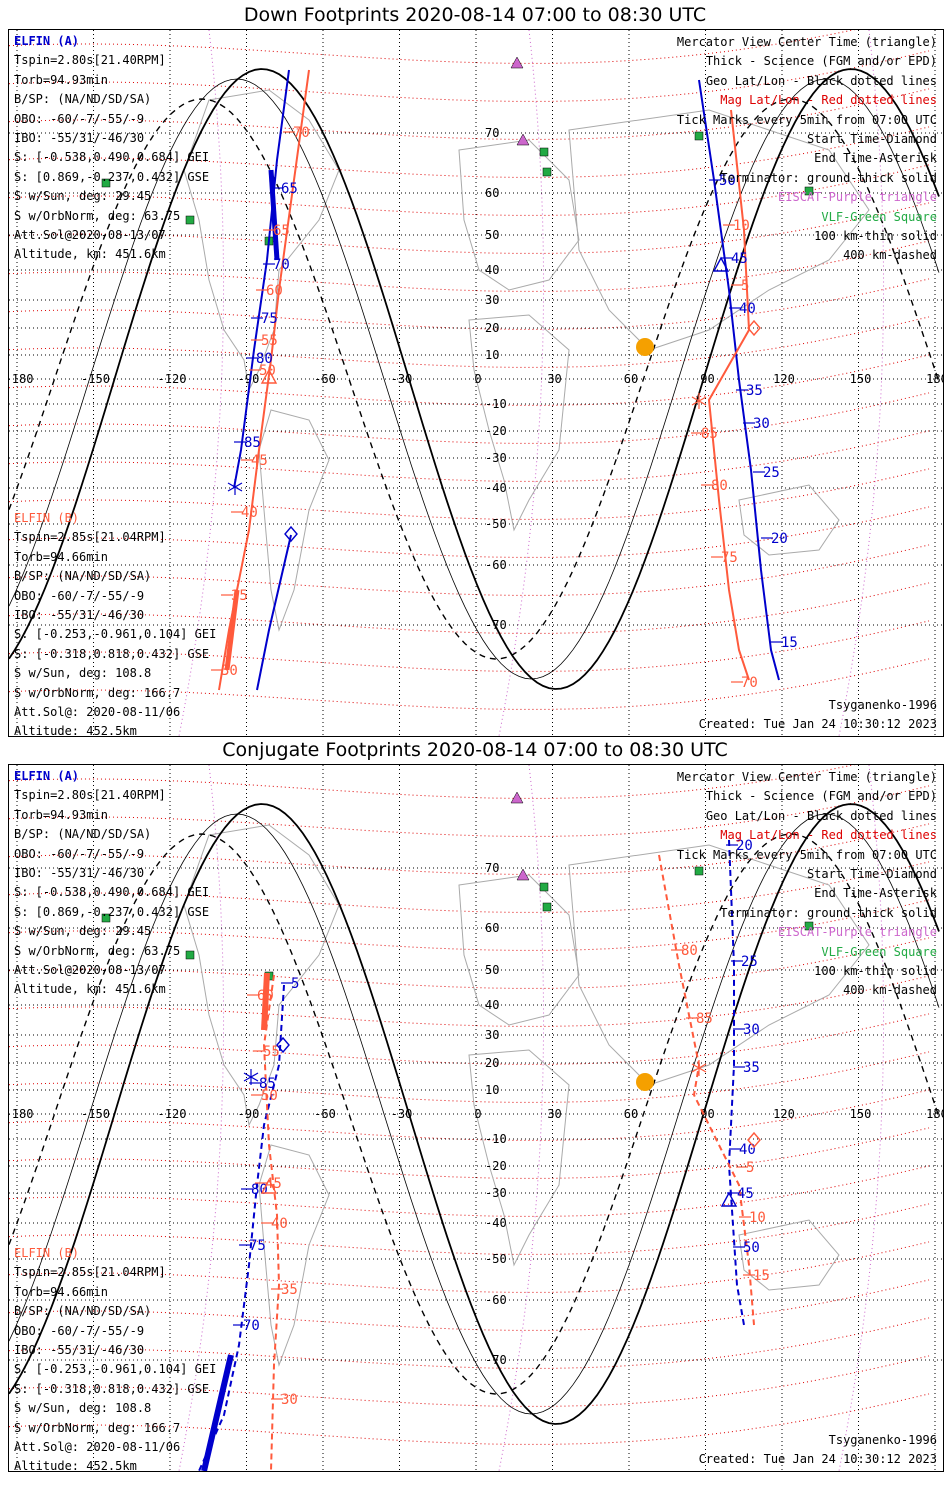  Describe the element at coordinates (47, 1253) in the screenshot. I see `elfin-header: ELFIN (B)` at that location.